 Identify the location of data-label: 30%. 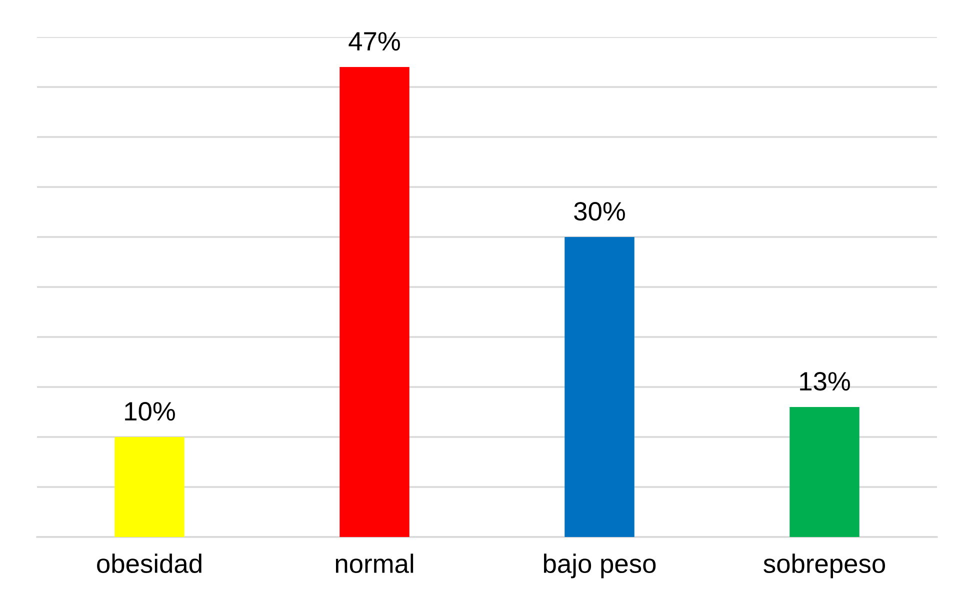
(599, 211).